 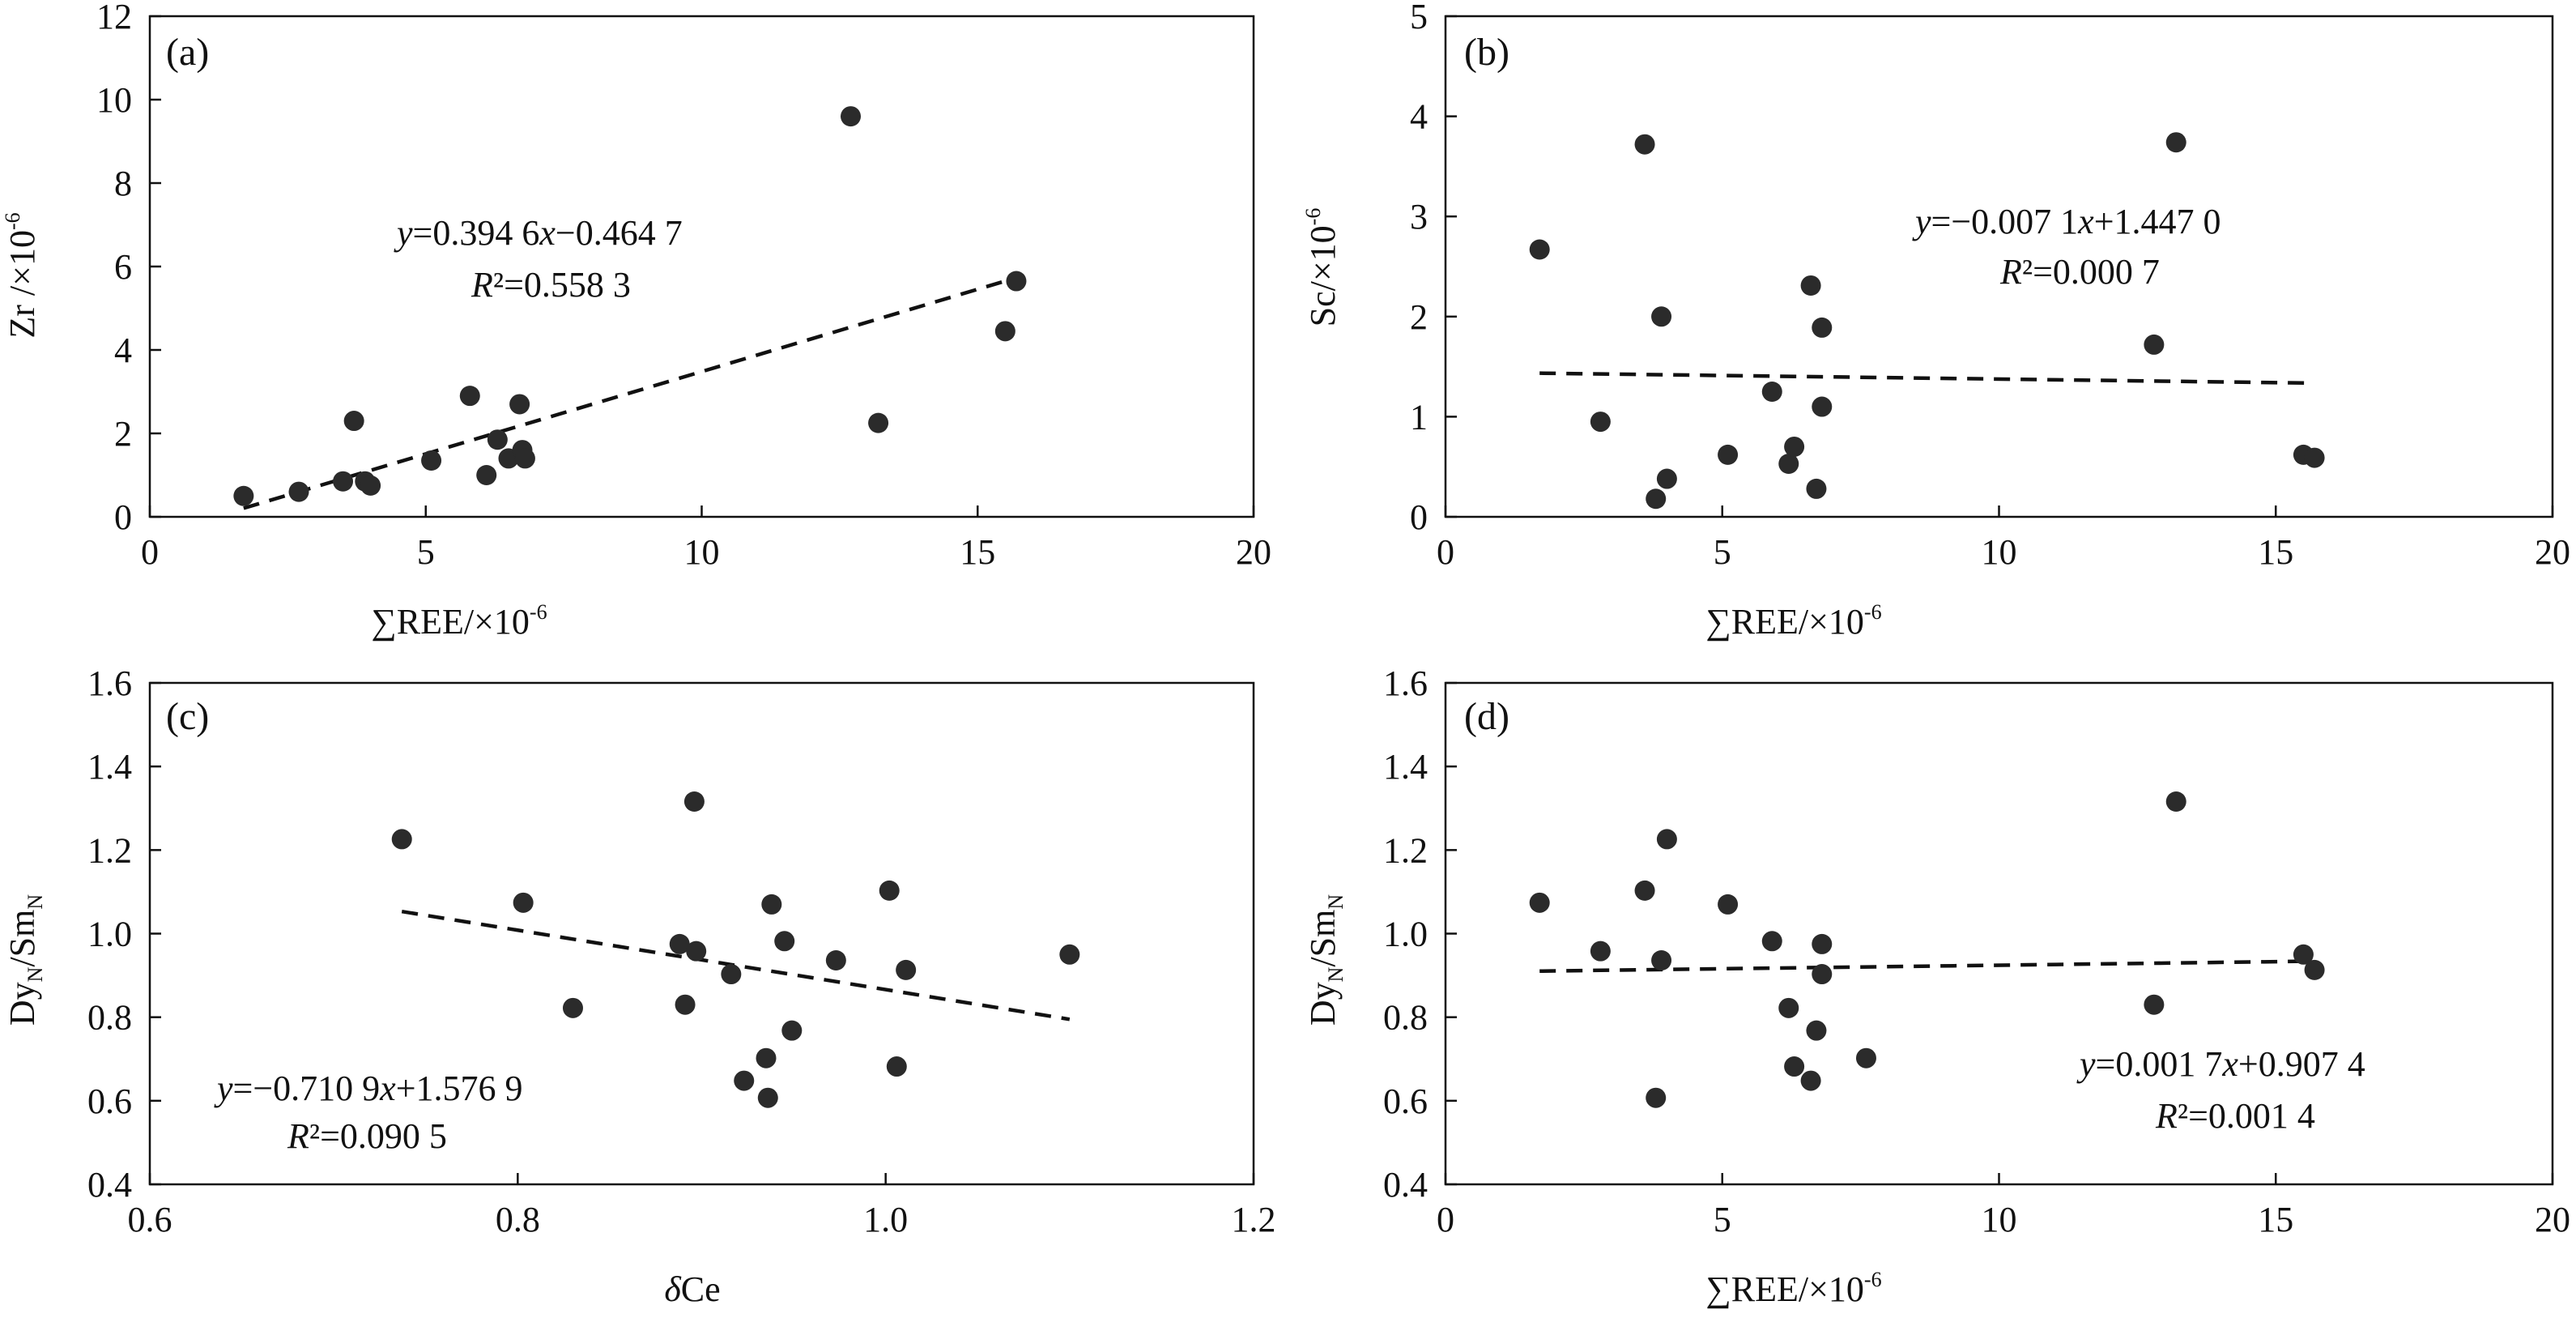 I want to click on panel-c-xtick-label: 1.0, so click(x=885, y=1220).